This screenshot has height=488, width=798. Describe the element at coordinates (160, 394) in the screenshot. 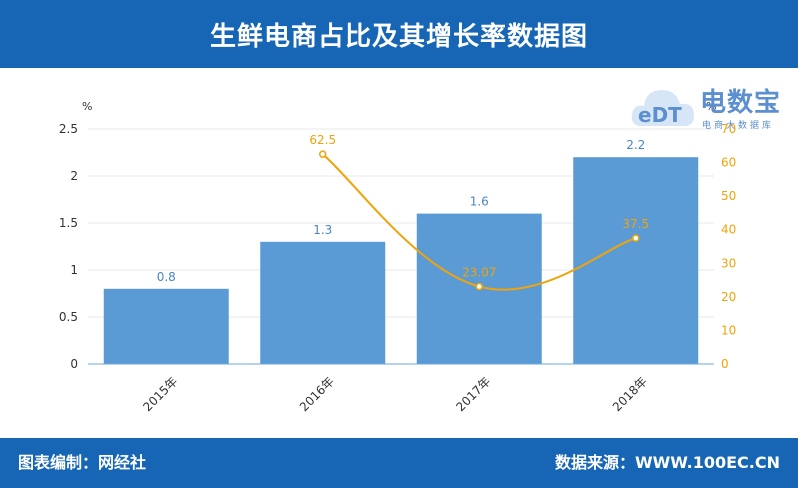

I see `x-tick-label: 2015年` at that location.